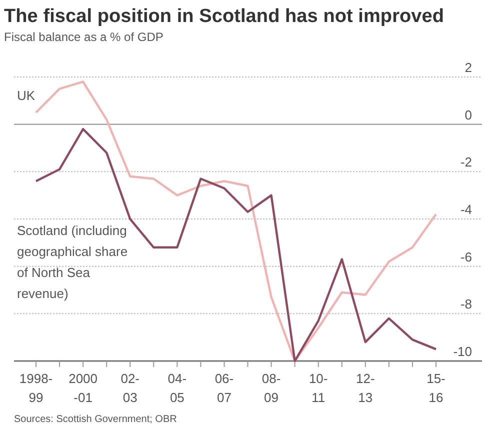 This screenshot has width=496, height=427. What do you see at coordinates (466, 256) in the screenshot?
I see `y-tick-label: -6` at bounding box center [466, 256].